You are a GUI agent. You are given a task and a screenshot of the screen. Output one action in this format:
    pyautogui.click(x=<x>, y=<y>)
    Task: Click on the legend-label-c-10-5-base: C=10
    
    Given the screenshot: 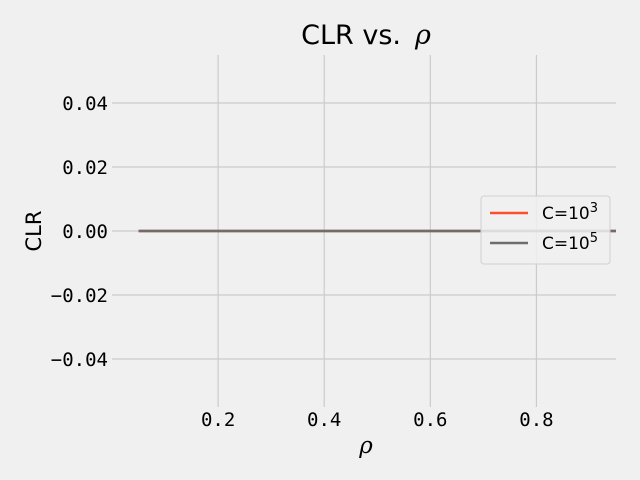 What is the action you would take?
    pyautogui.click(x=566, y=244)
    